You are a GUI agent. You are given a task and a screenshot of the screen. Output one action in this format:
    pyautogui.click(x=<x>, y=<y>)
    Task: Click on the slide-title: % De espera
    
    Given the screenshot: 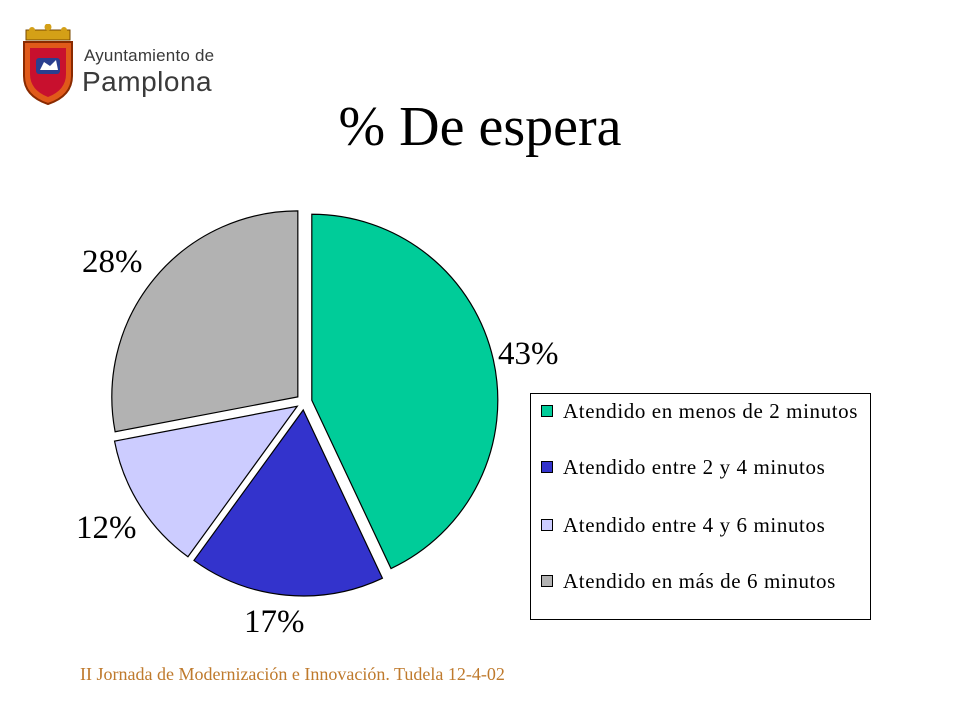 What is the action you would take?
    pyautogui.click(x=480, y=127)
    